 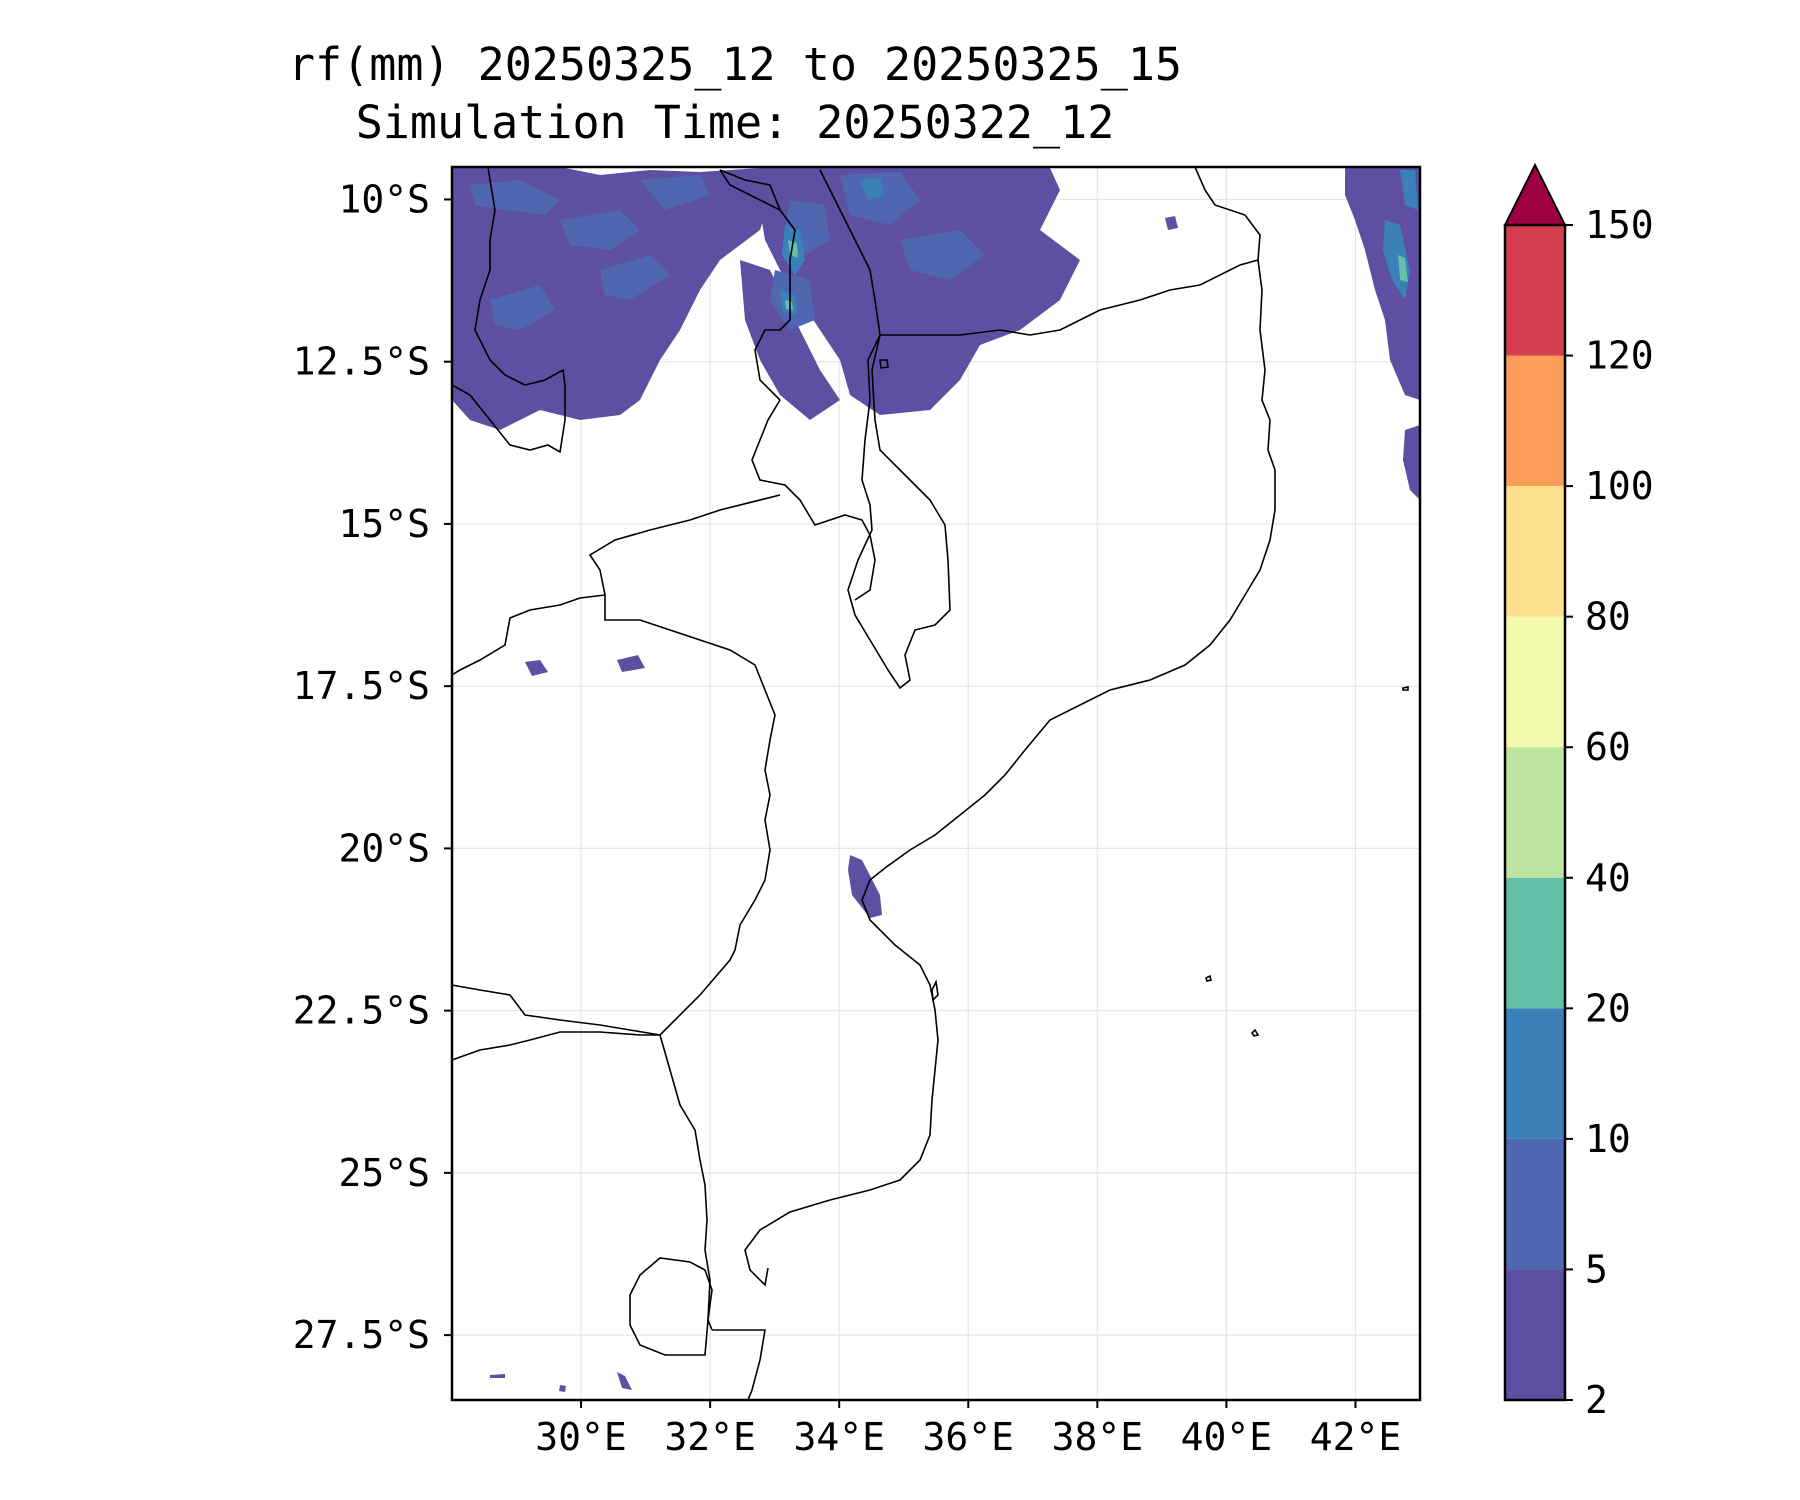 What do you see at coordinates (684, 765) in the screenshot?
I see `border-zambia-mozambique` at bounding box center [684, 765].